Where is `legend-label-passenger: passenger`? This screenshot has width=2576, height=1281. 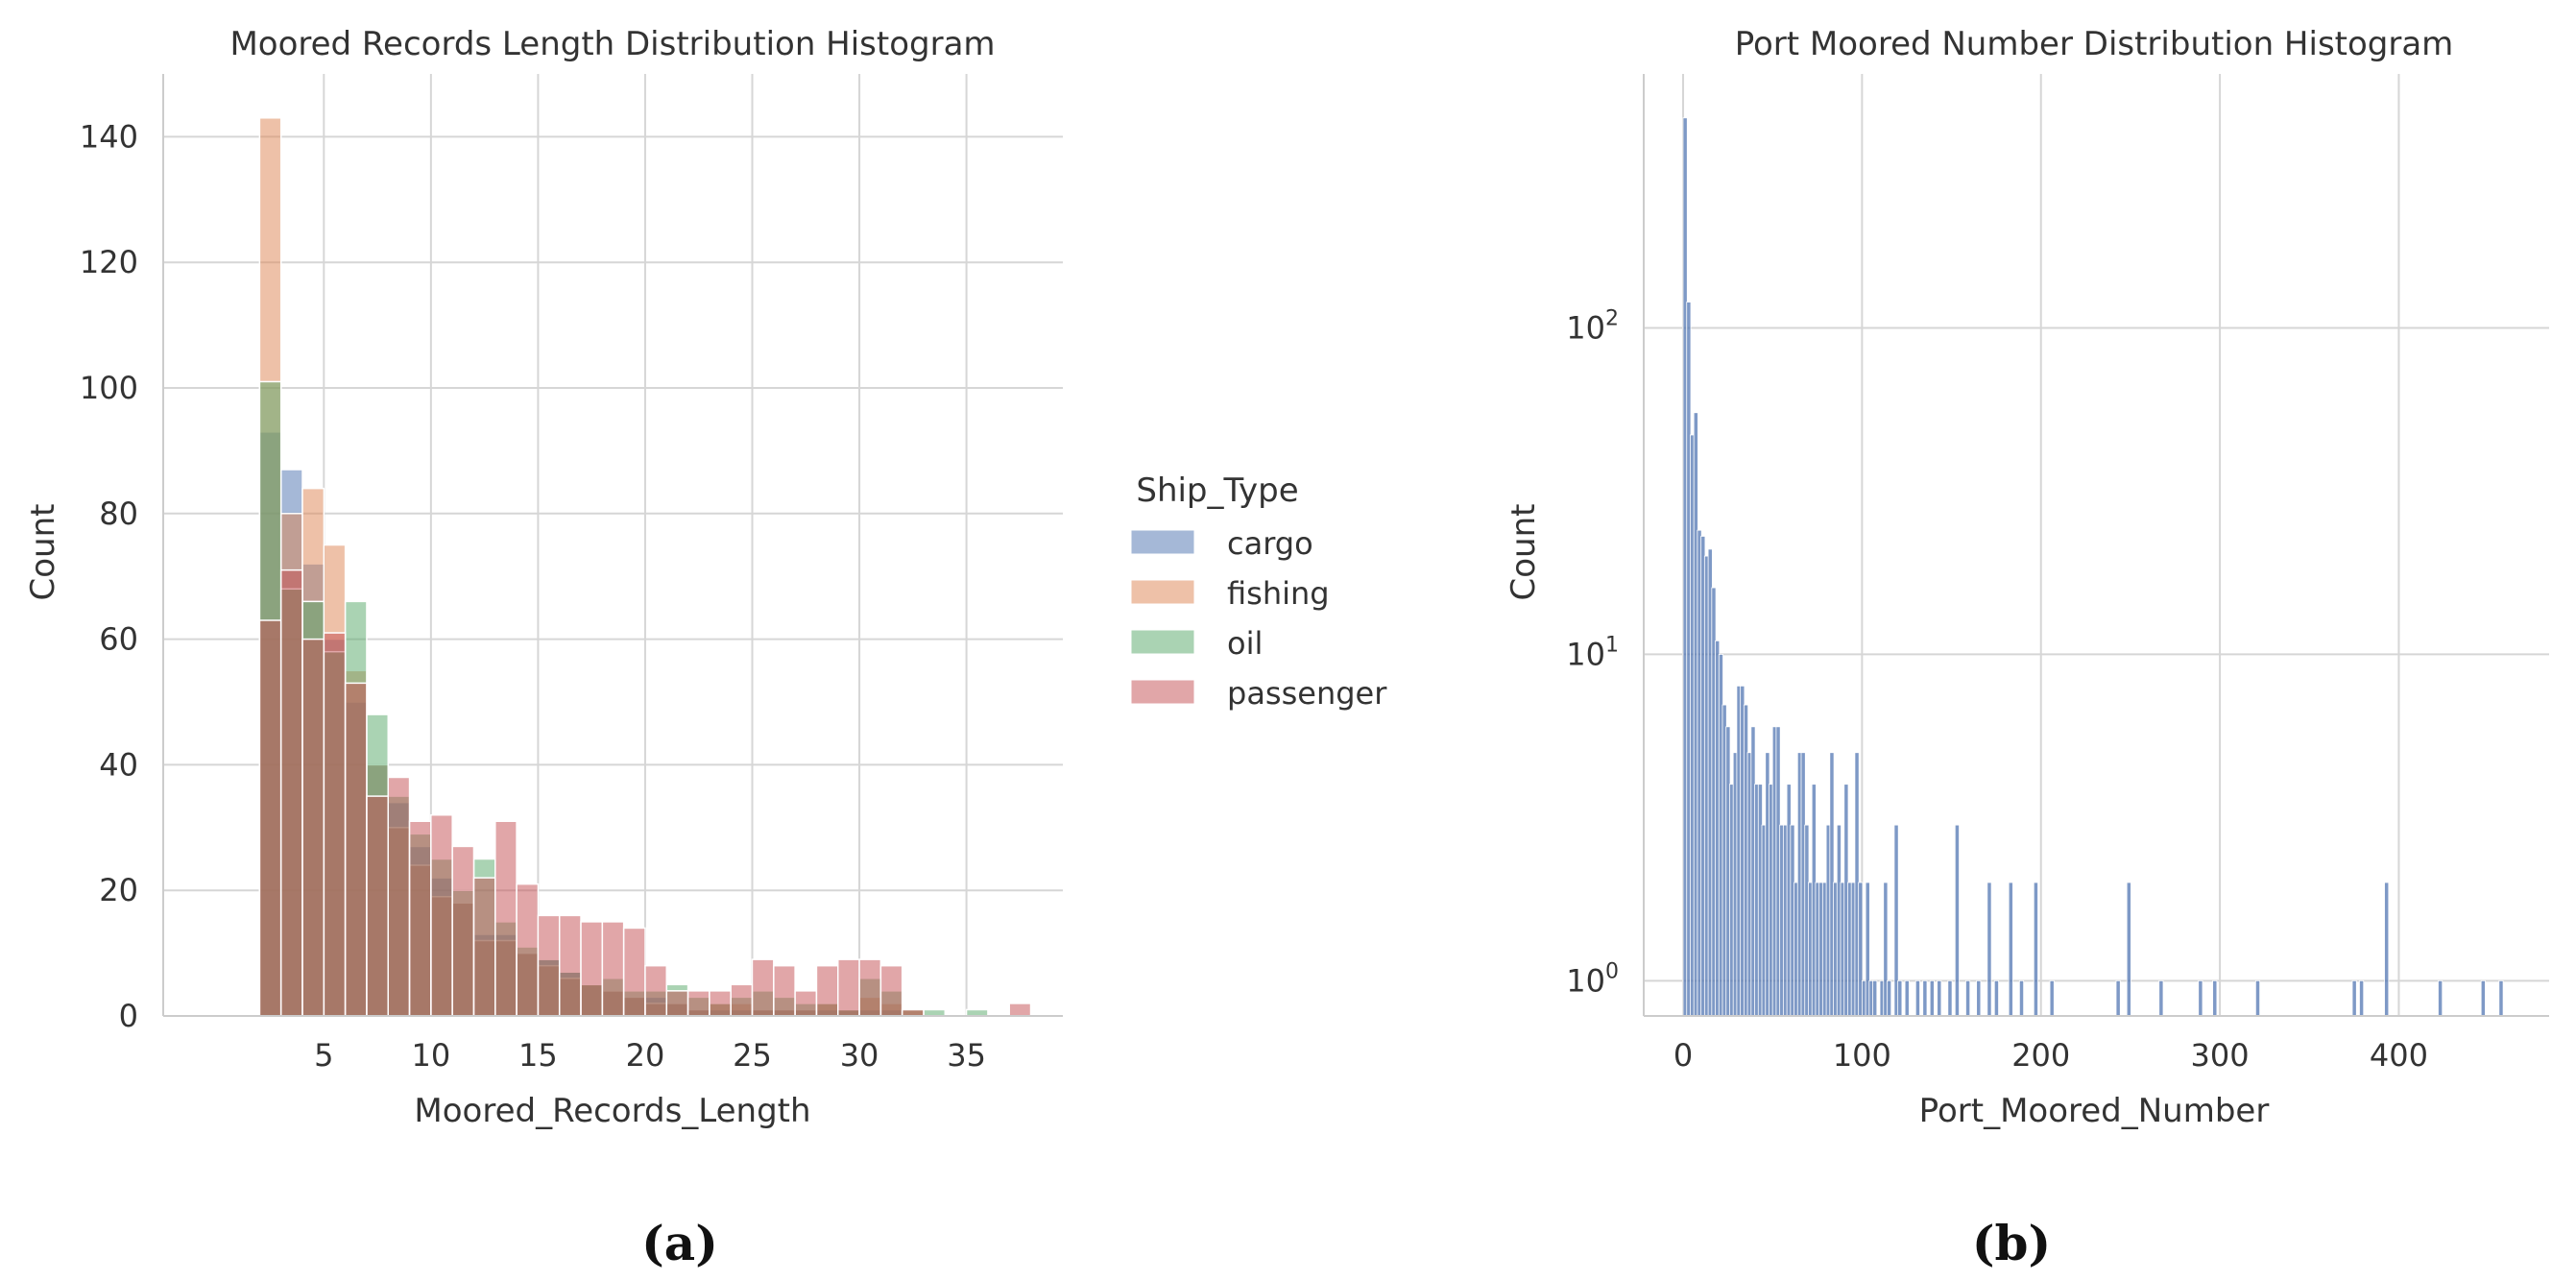
legend-label-passenger: passenger is located at coordinates (1307, 693).